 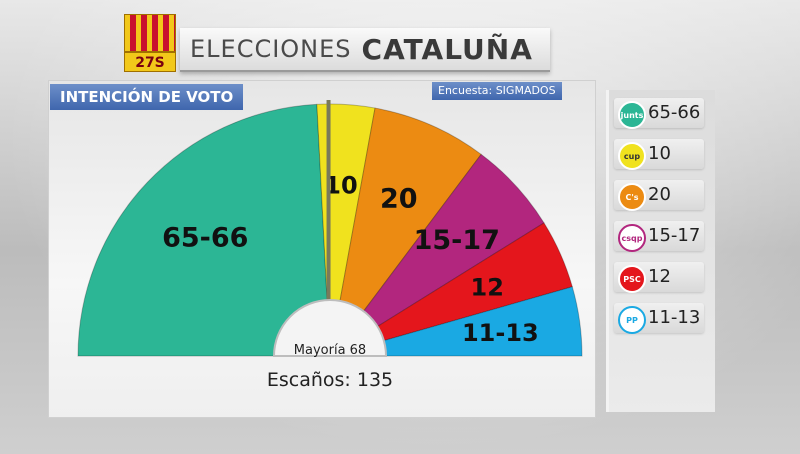 What do you see at coordinates (674, 235) in the screenshot?
I see `legend-value: 15-17` at bounding box center [674, 235].